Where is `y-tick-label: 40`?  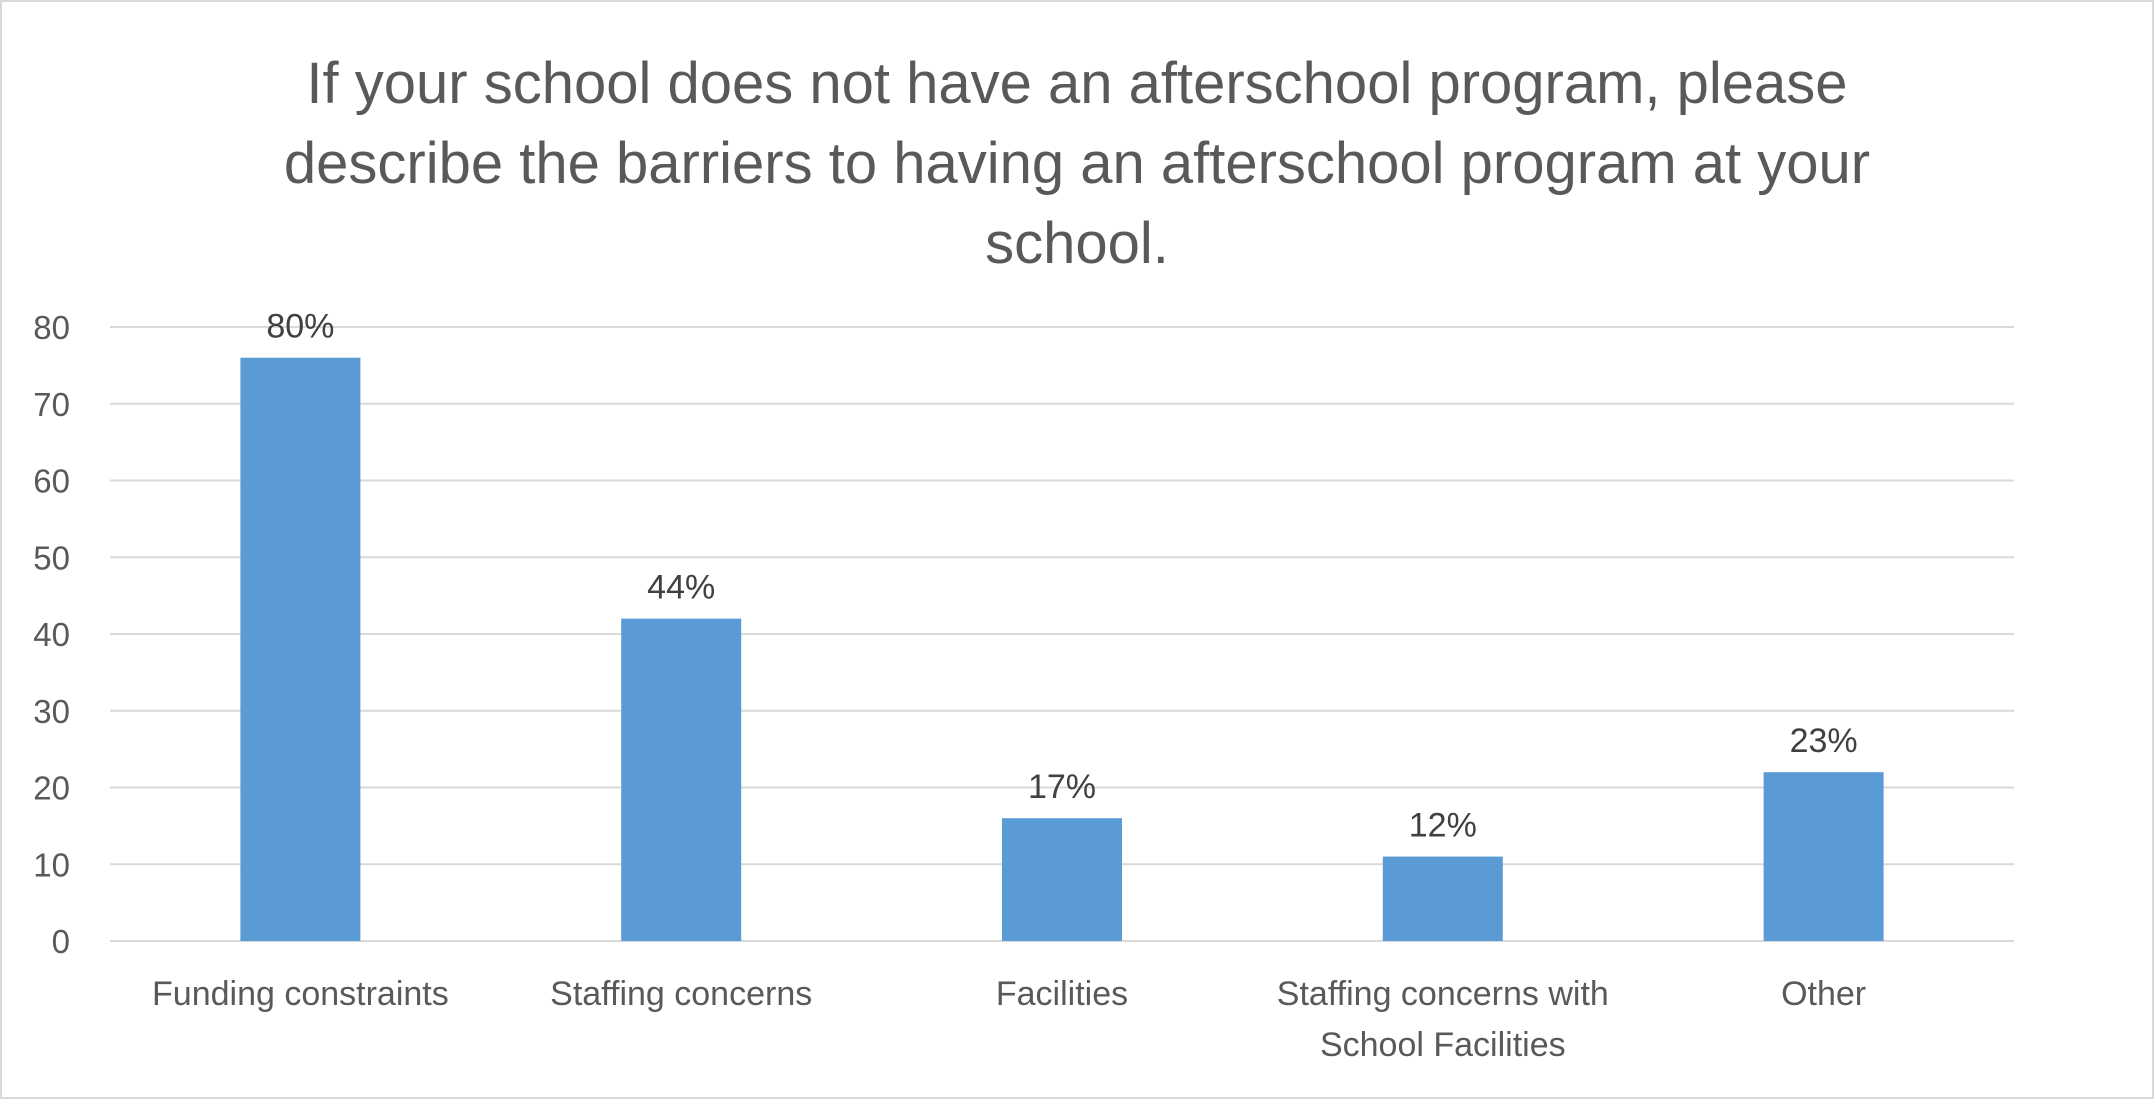
y-tick-label: 40 is located at coordinates (51, 634).